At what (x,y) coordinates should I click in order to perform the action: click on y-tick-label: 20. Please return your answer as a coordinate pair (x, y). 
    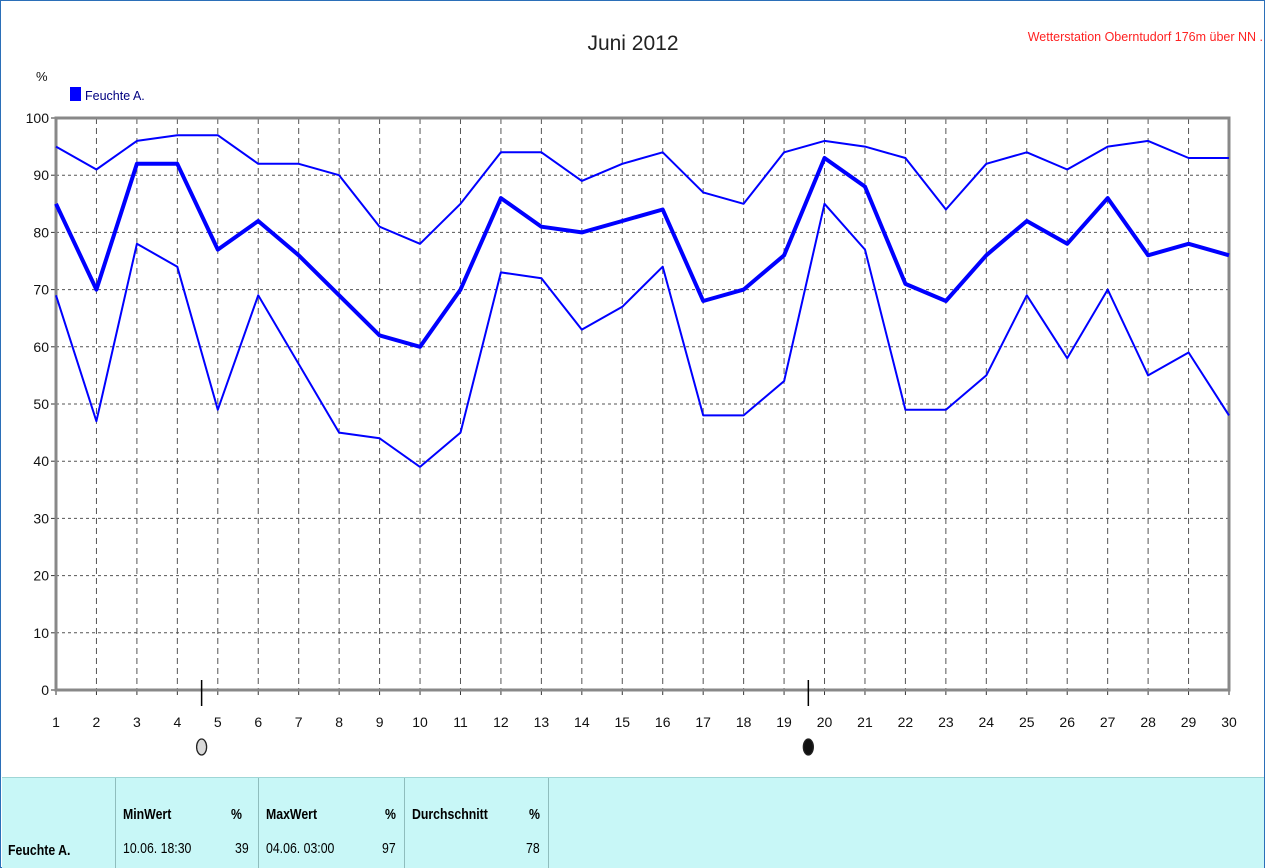
    Looking at the image, I should click on (41, 576).